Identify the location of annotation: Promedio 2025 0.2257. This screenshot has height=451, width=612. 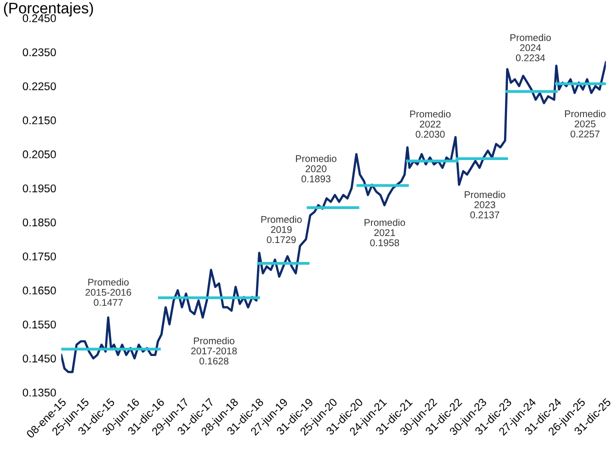
(585, 124).